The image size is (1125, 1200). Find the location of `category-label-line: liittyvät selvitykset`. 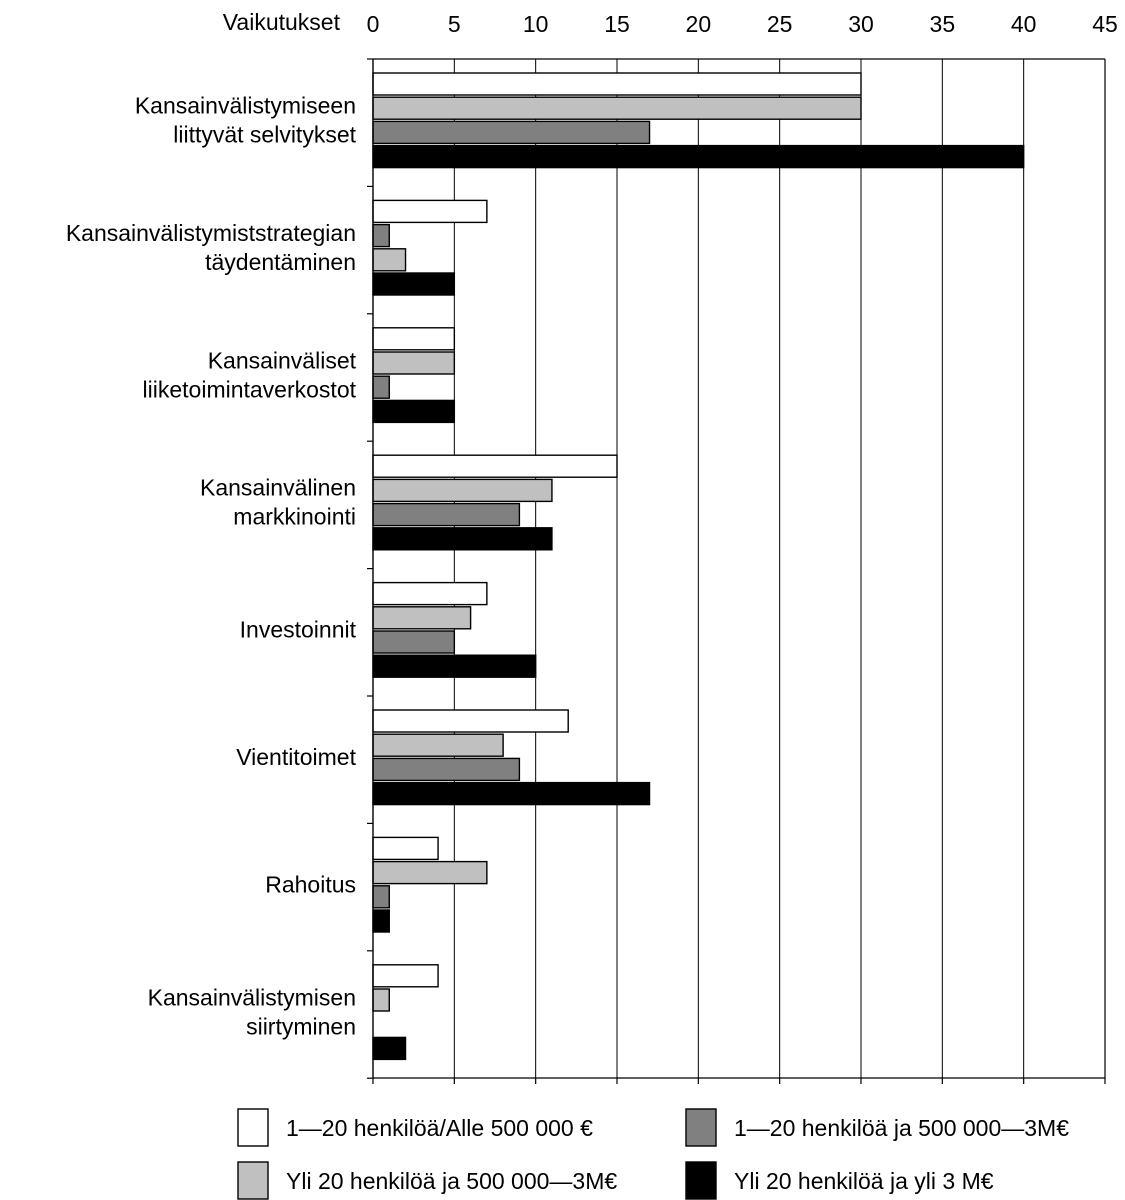

category-label-line: liittyvät selvitykset is located at coordinates (264, 135).